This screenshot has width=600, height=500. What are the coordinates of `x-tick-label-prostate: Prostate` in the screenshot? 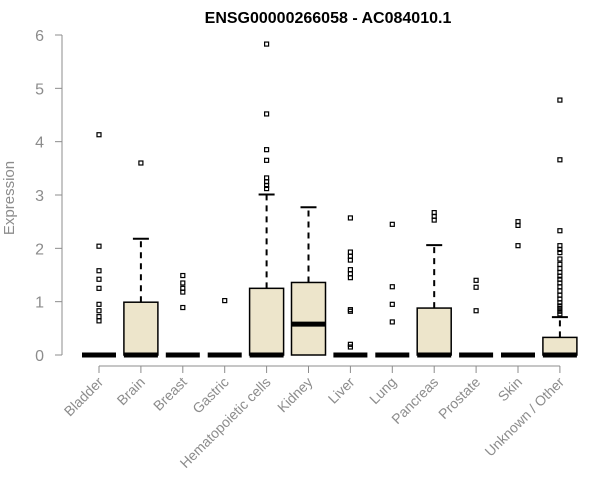 It's located at (459, 398).